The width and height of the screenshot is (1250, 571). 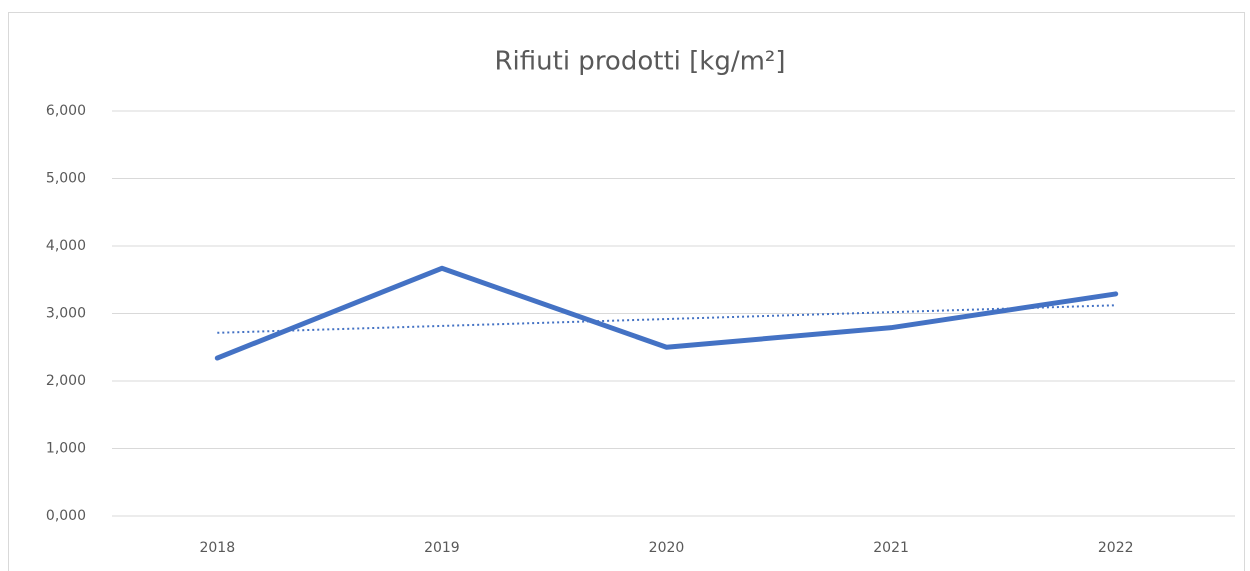 What do you see at coordinates (1116, 548) in the screenshot?
I see `x-tick-label: 2022` at bounding box center [1116, 548].